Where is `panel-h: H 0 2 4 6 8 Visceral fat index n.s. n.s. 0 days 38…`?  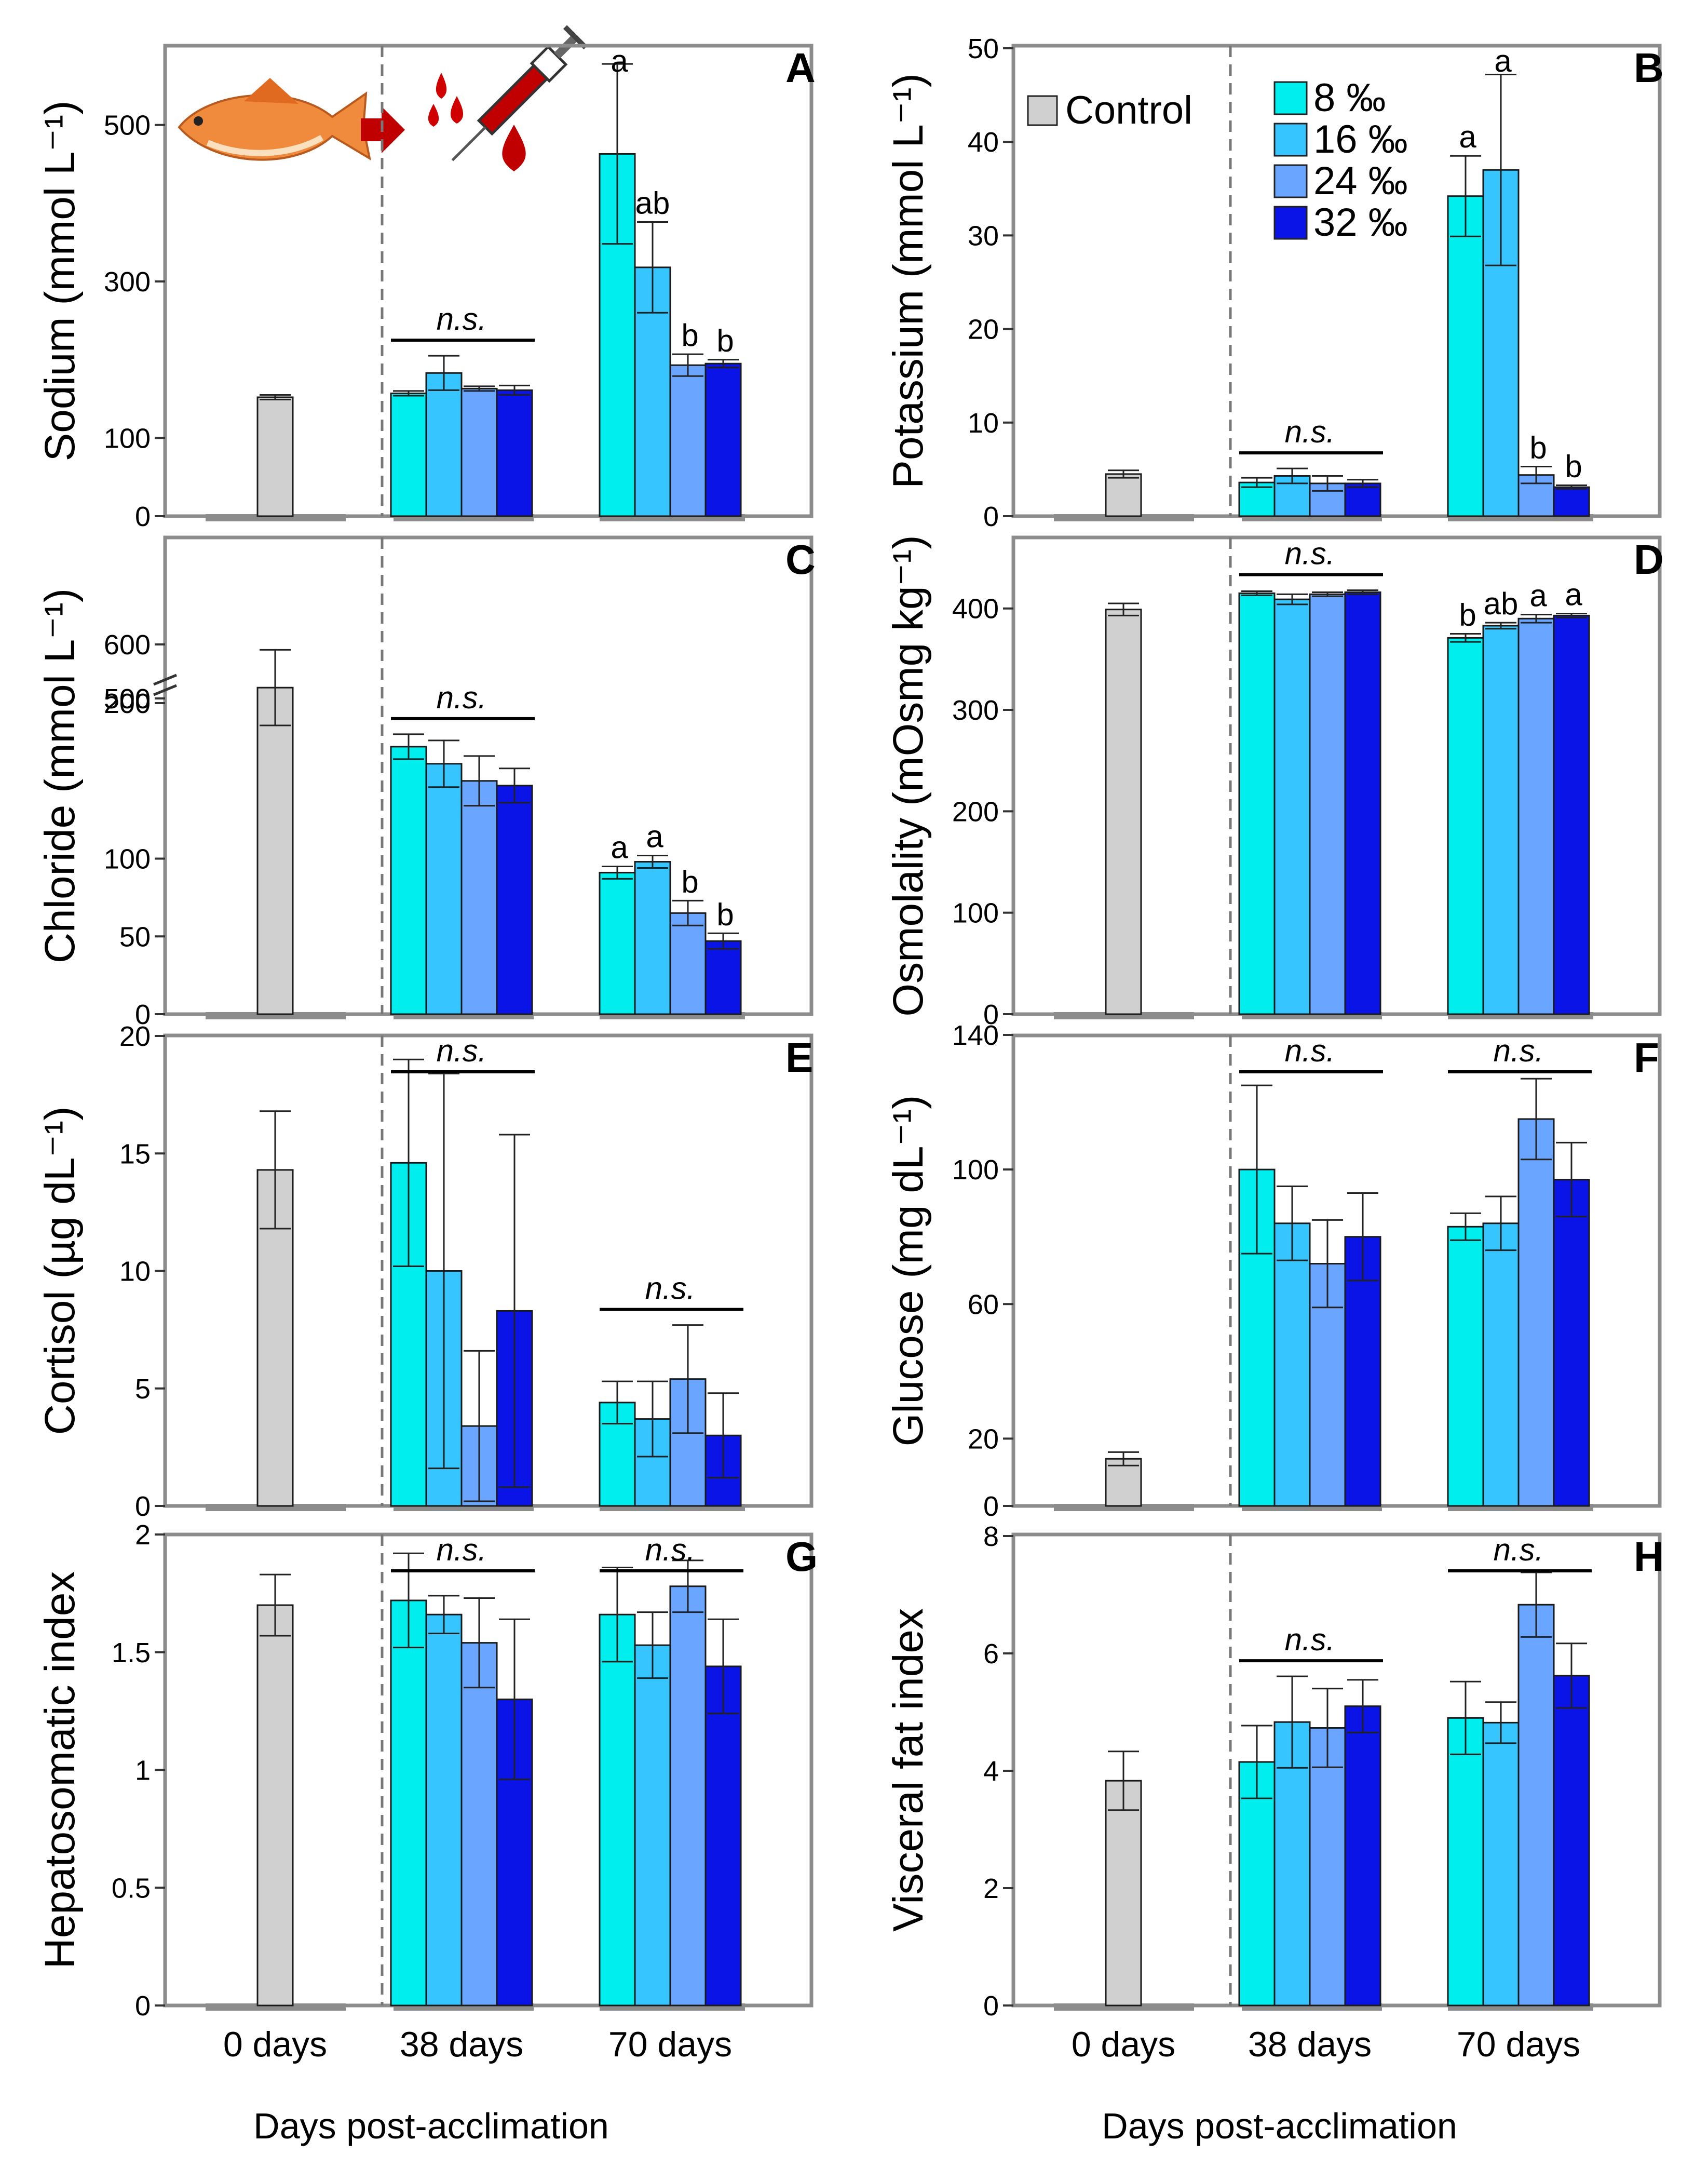 panel-h: H 0 2 4 6 8 Visceral fat index n.s. n.s. 0 days 38… is located at coordinates (1274, 1833).